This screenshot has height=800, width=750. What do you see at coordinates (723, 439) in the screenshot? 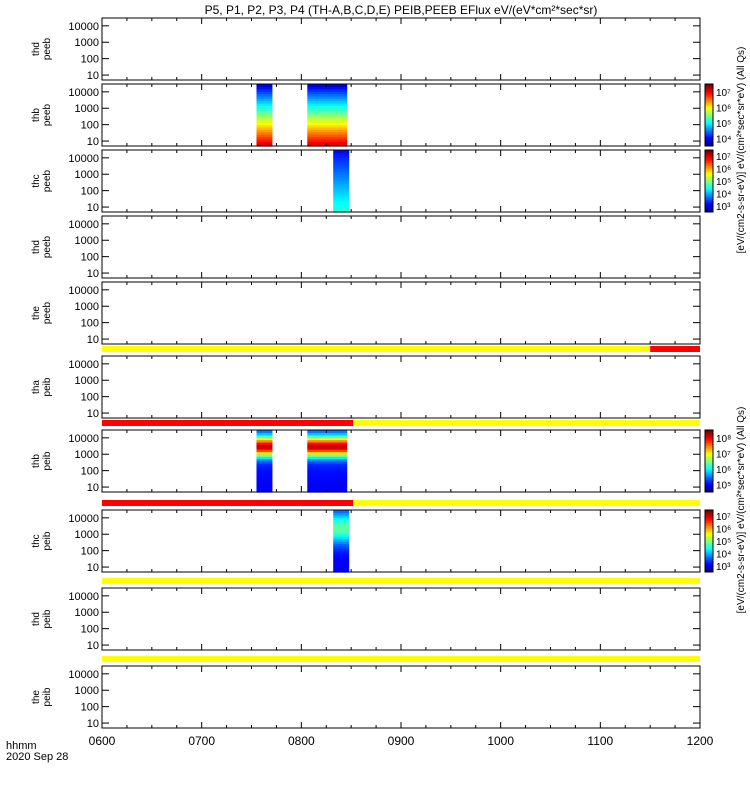
I see `colorbar-tick-label: 10⁸` at bounding box center [723, 439].